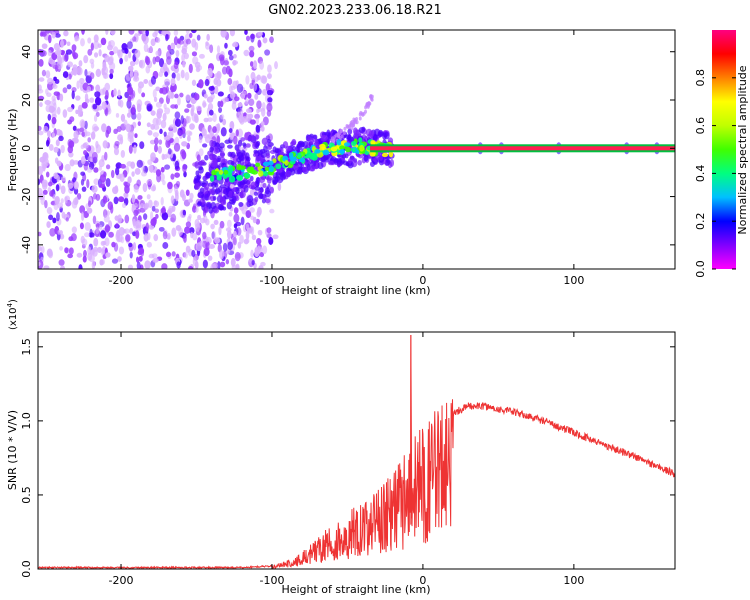 The height and width of the screenshot is (600, 750). What do you see at coordinates (121, 580) in the screenshot?
I see `x-tick-label: -200` at bounding box center [121, 580].